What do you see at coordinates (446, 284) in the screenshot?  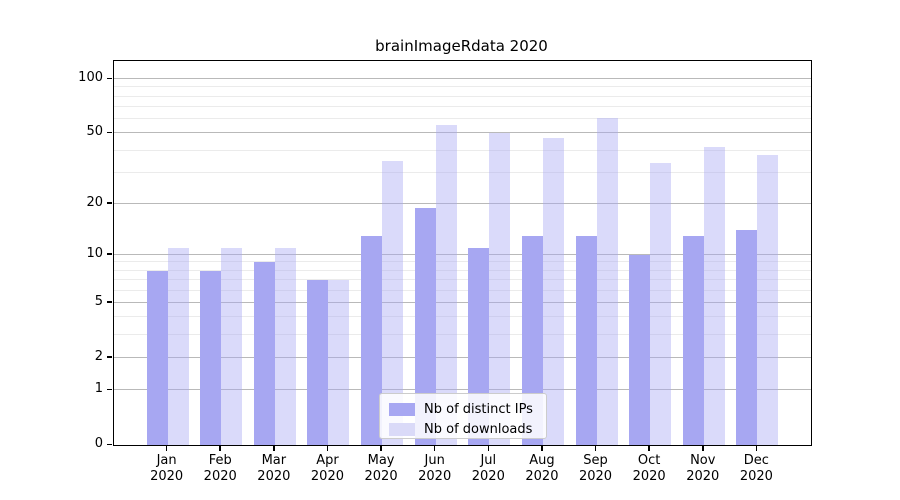 I see `bar-downloads-jun` at bounding box center [446, 284].